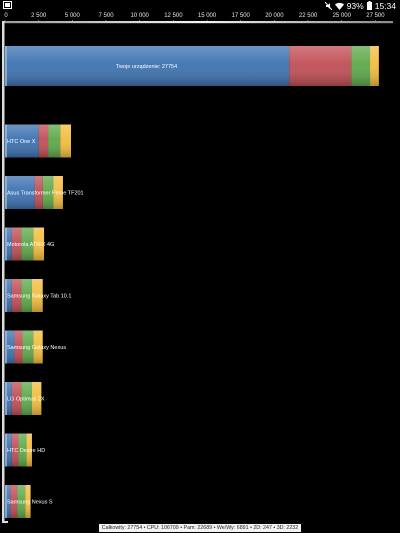  What do you see at coordinates (173, 16) in the screenshot?
I see `x-tick-label: 12 500` at bounding box center [173, 16].